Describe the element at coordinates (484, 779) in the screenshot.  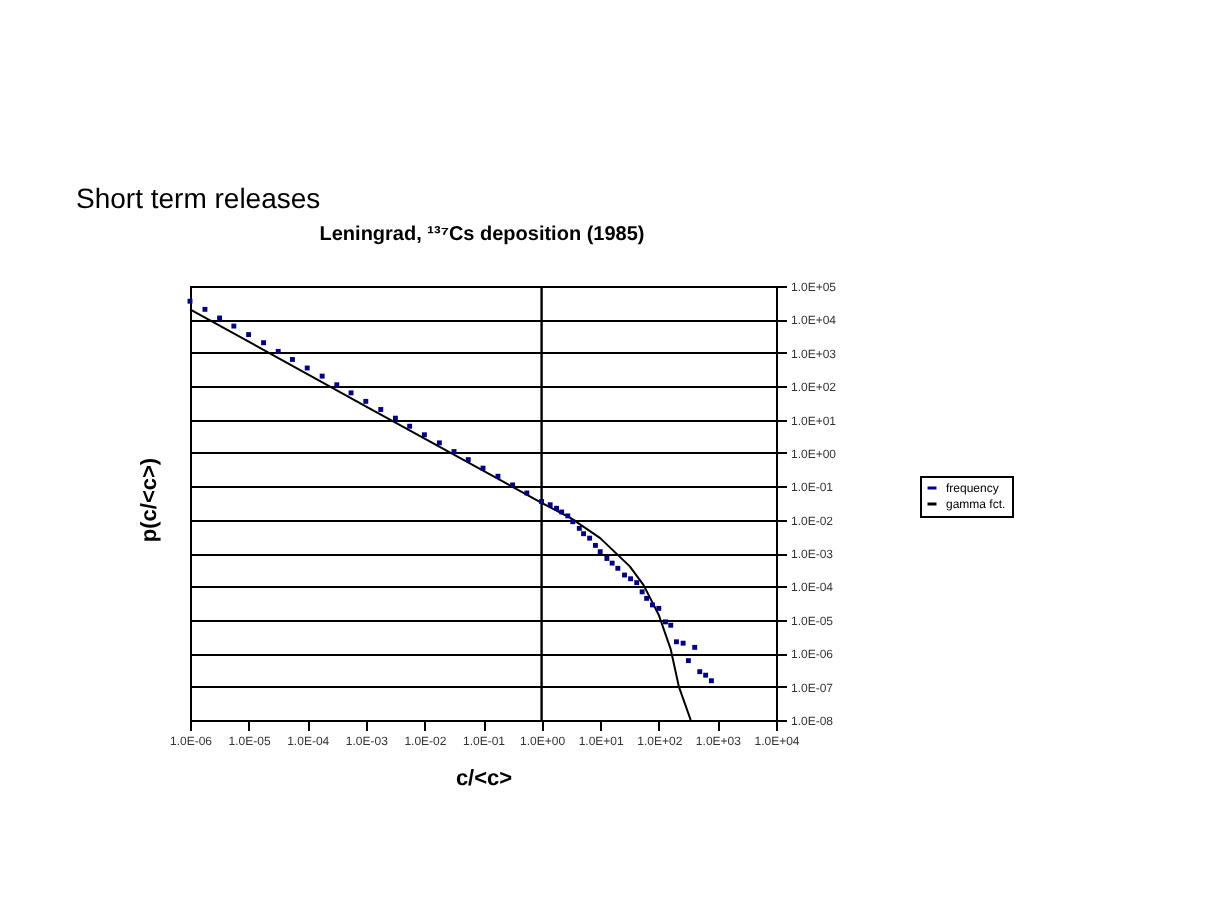
I see `x-axis-title: c/<c>` at that location.